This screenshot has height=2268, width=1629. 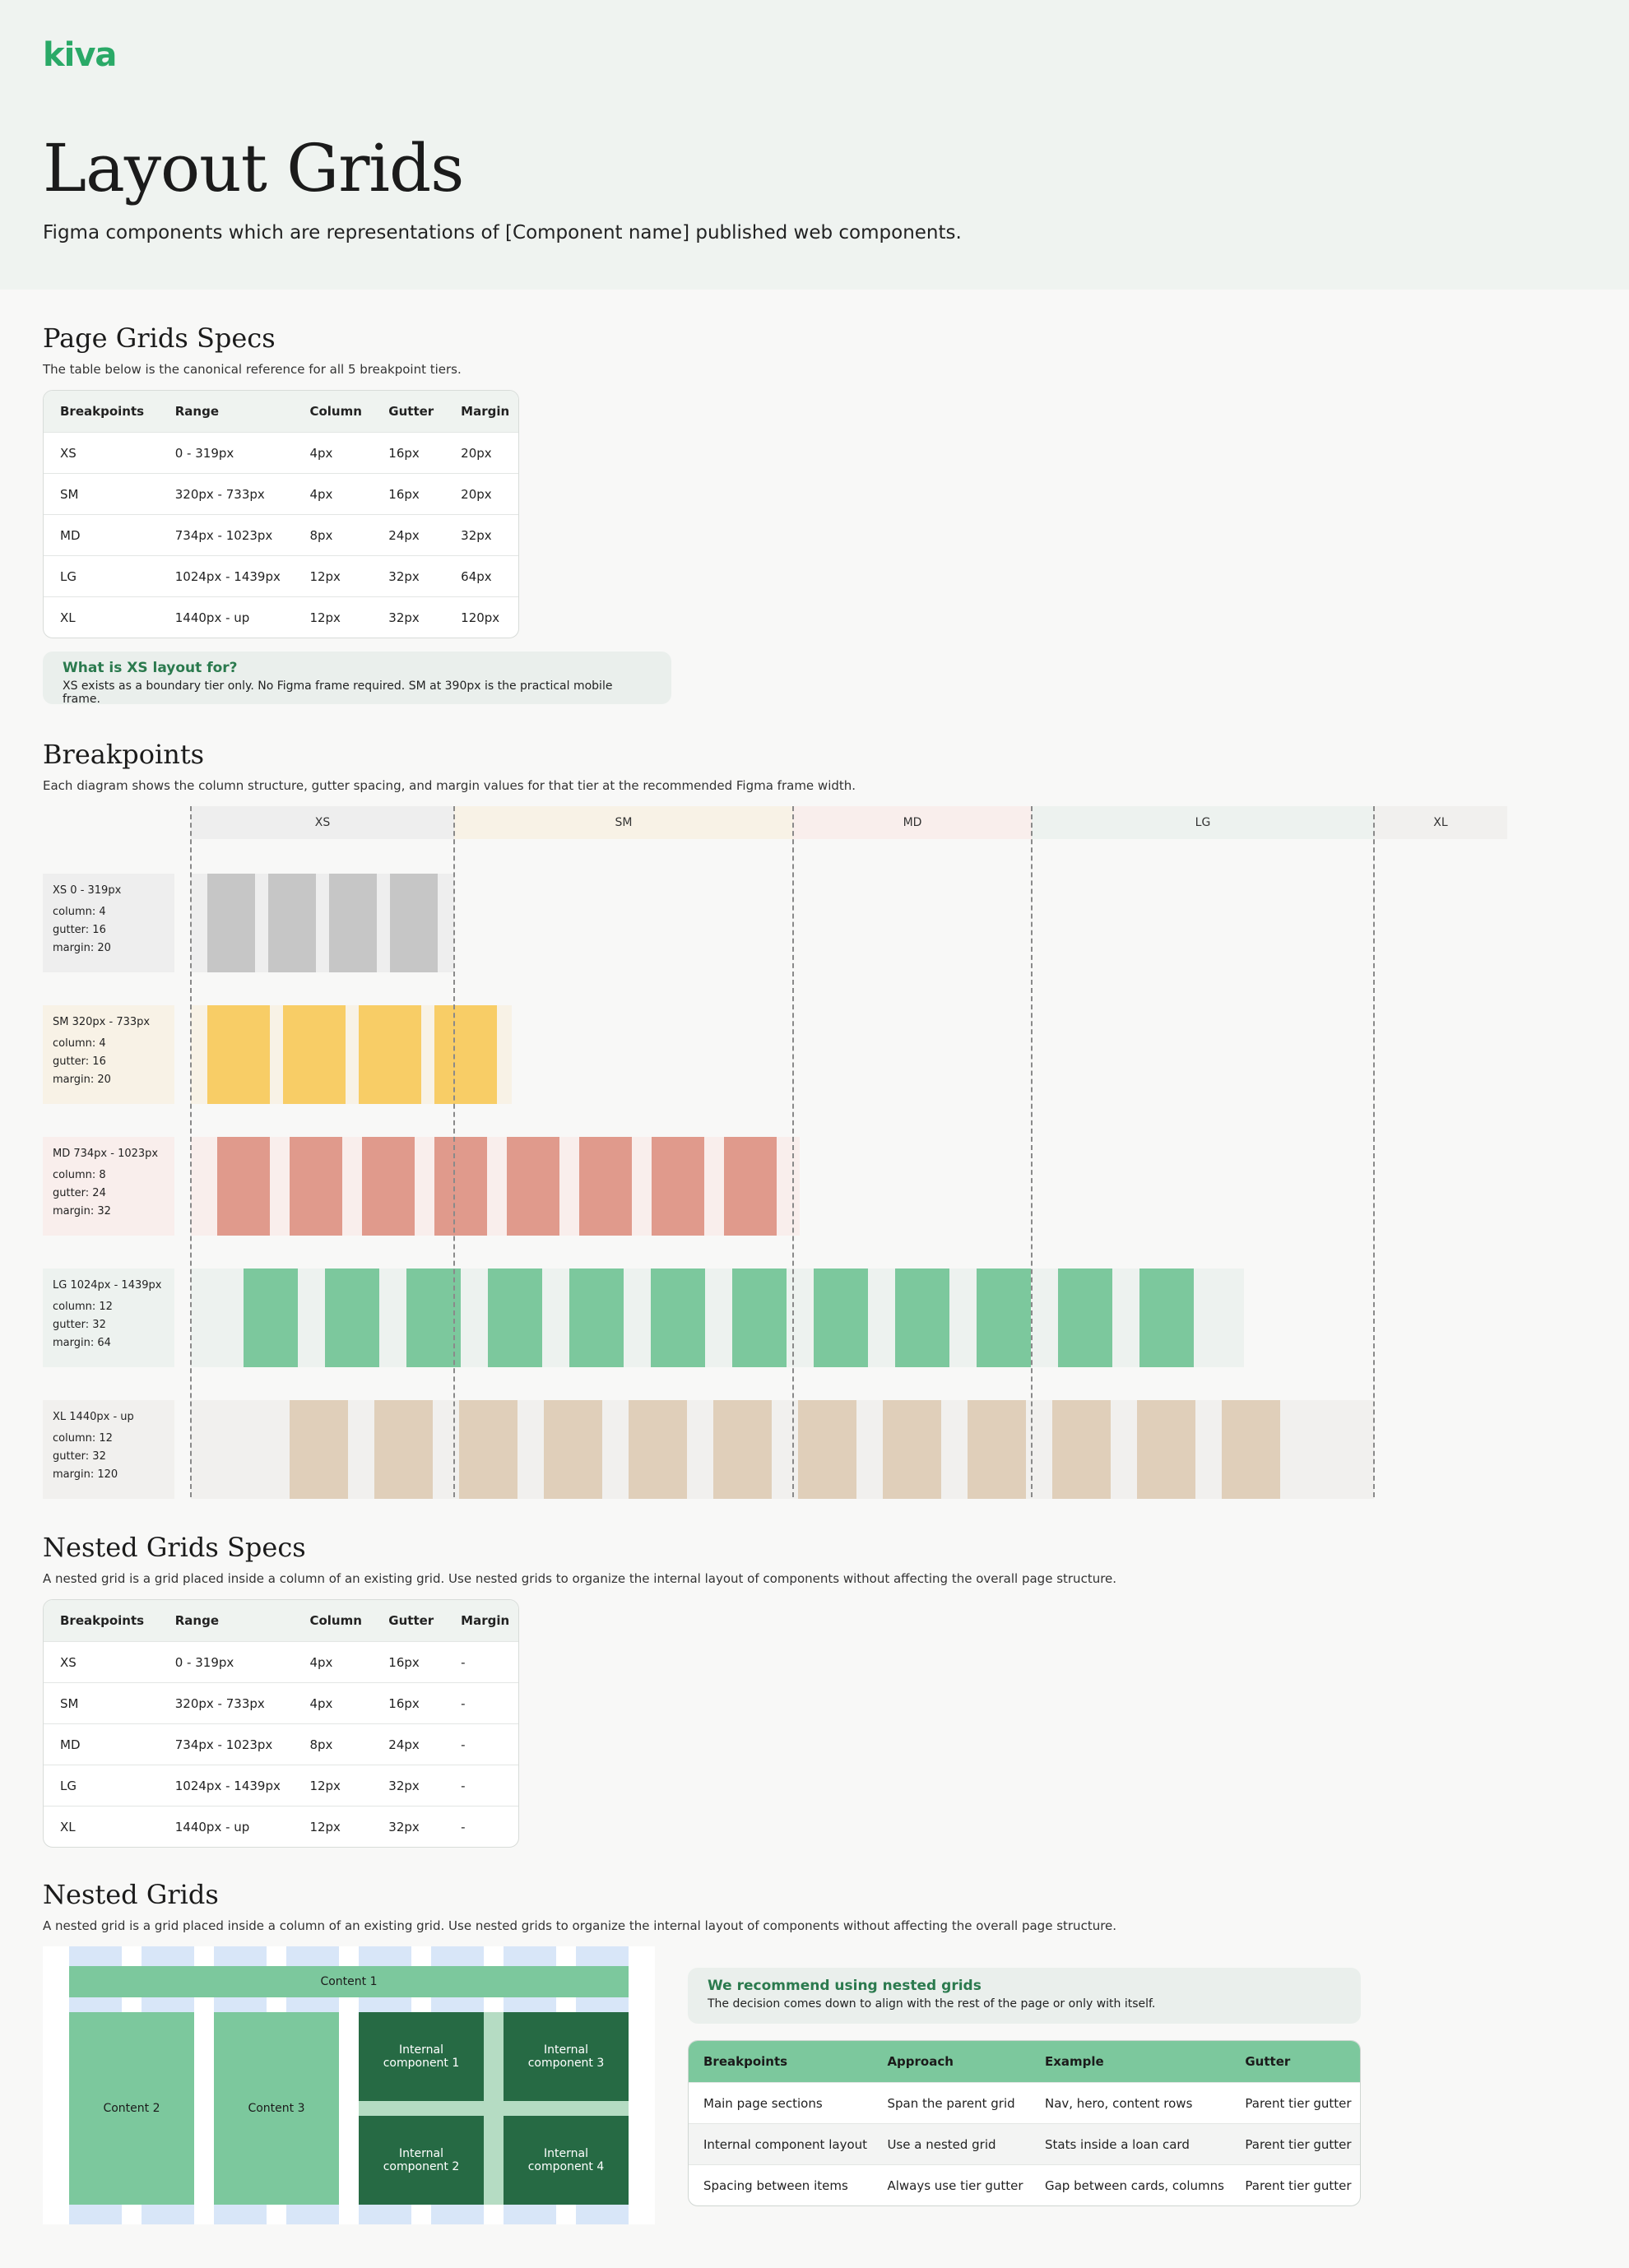 What do you see at coordinates (485, 1620) in the screenshot?
I see `table-header-cell: Margin` at bounding box center [485, 1620].